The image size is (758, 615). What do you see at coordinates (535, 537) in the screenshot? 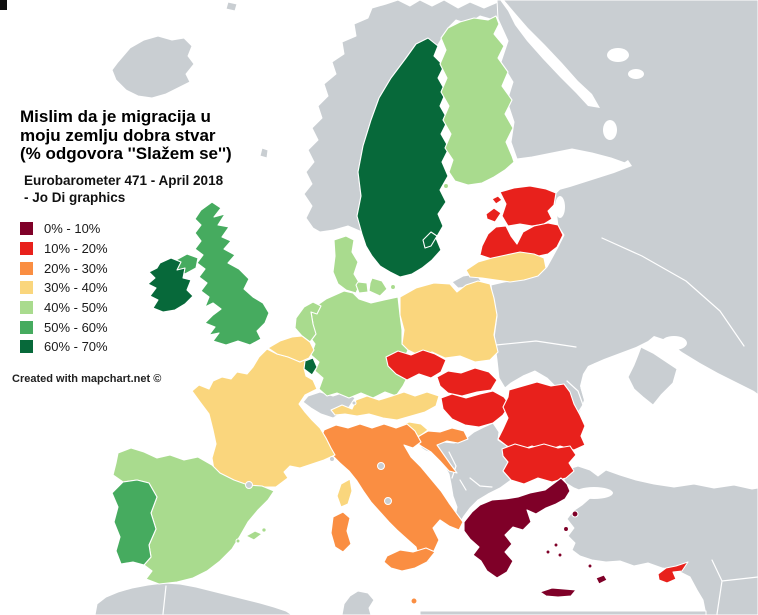
I see `country-greece` at bounding box center [535, 537].